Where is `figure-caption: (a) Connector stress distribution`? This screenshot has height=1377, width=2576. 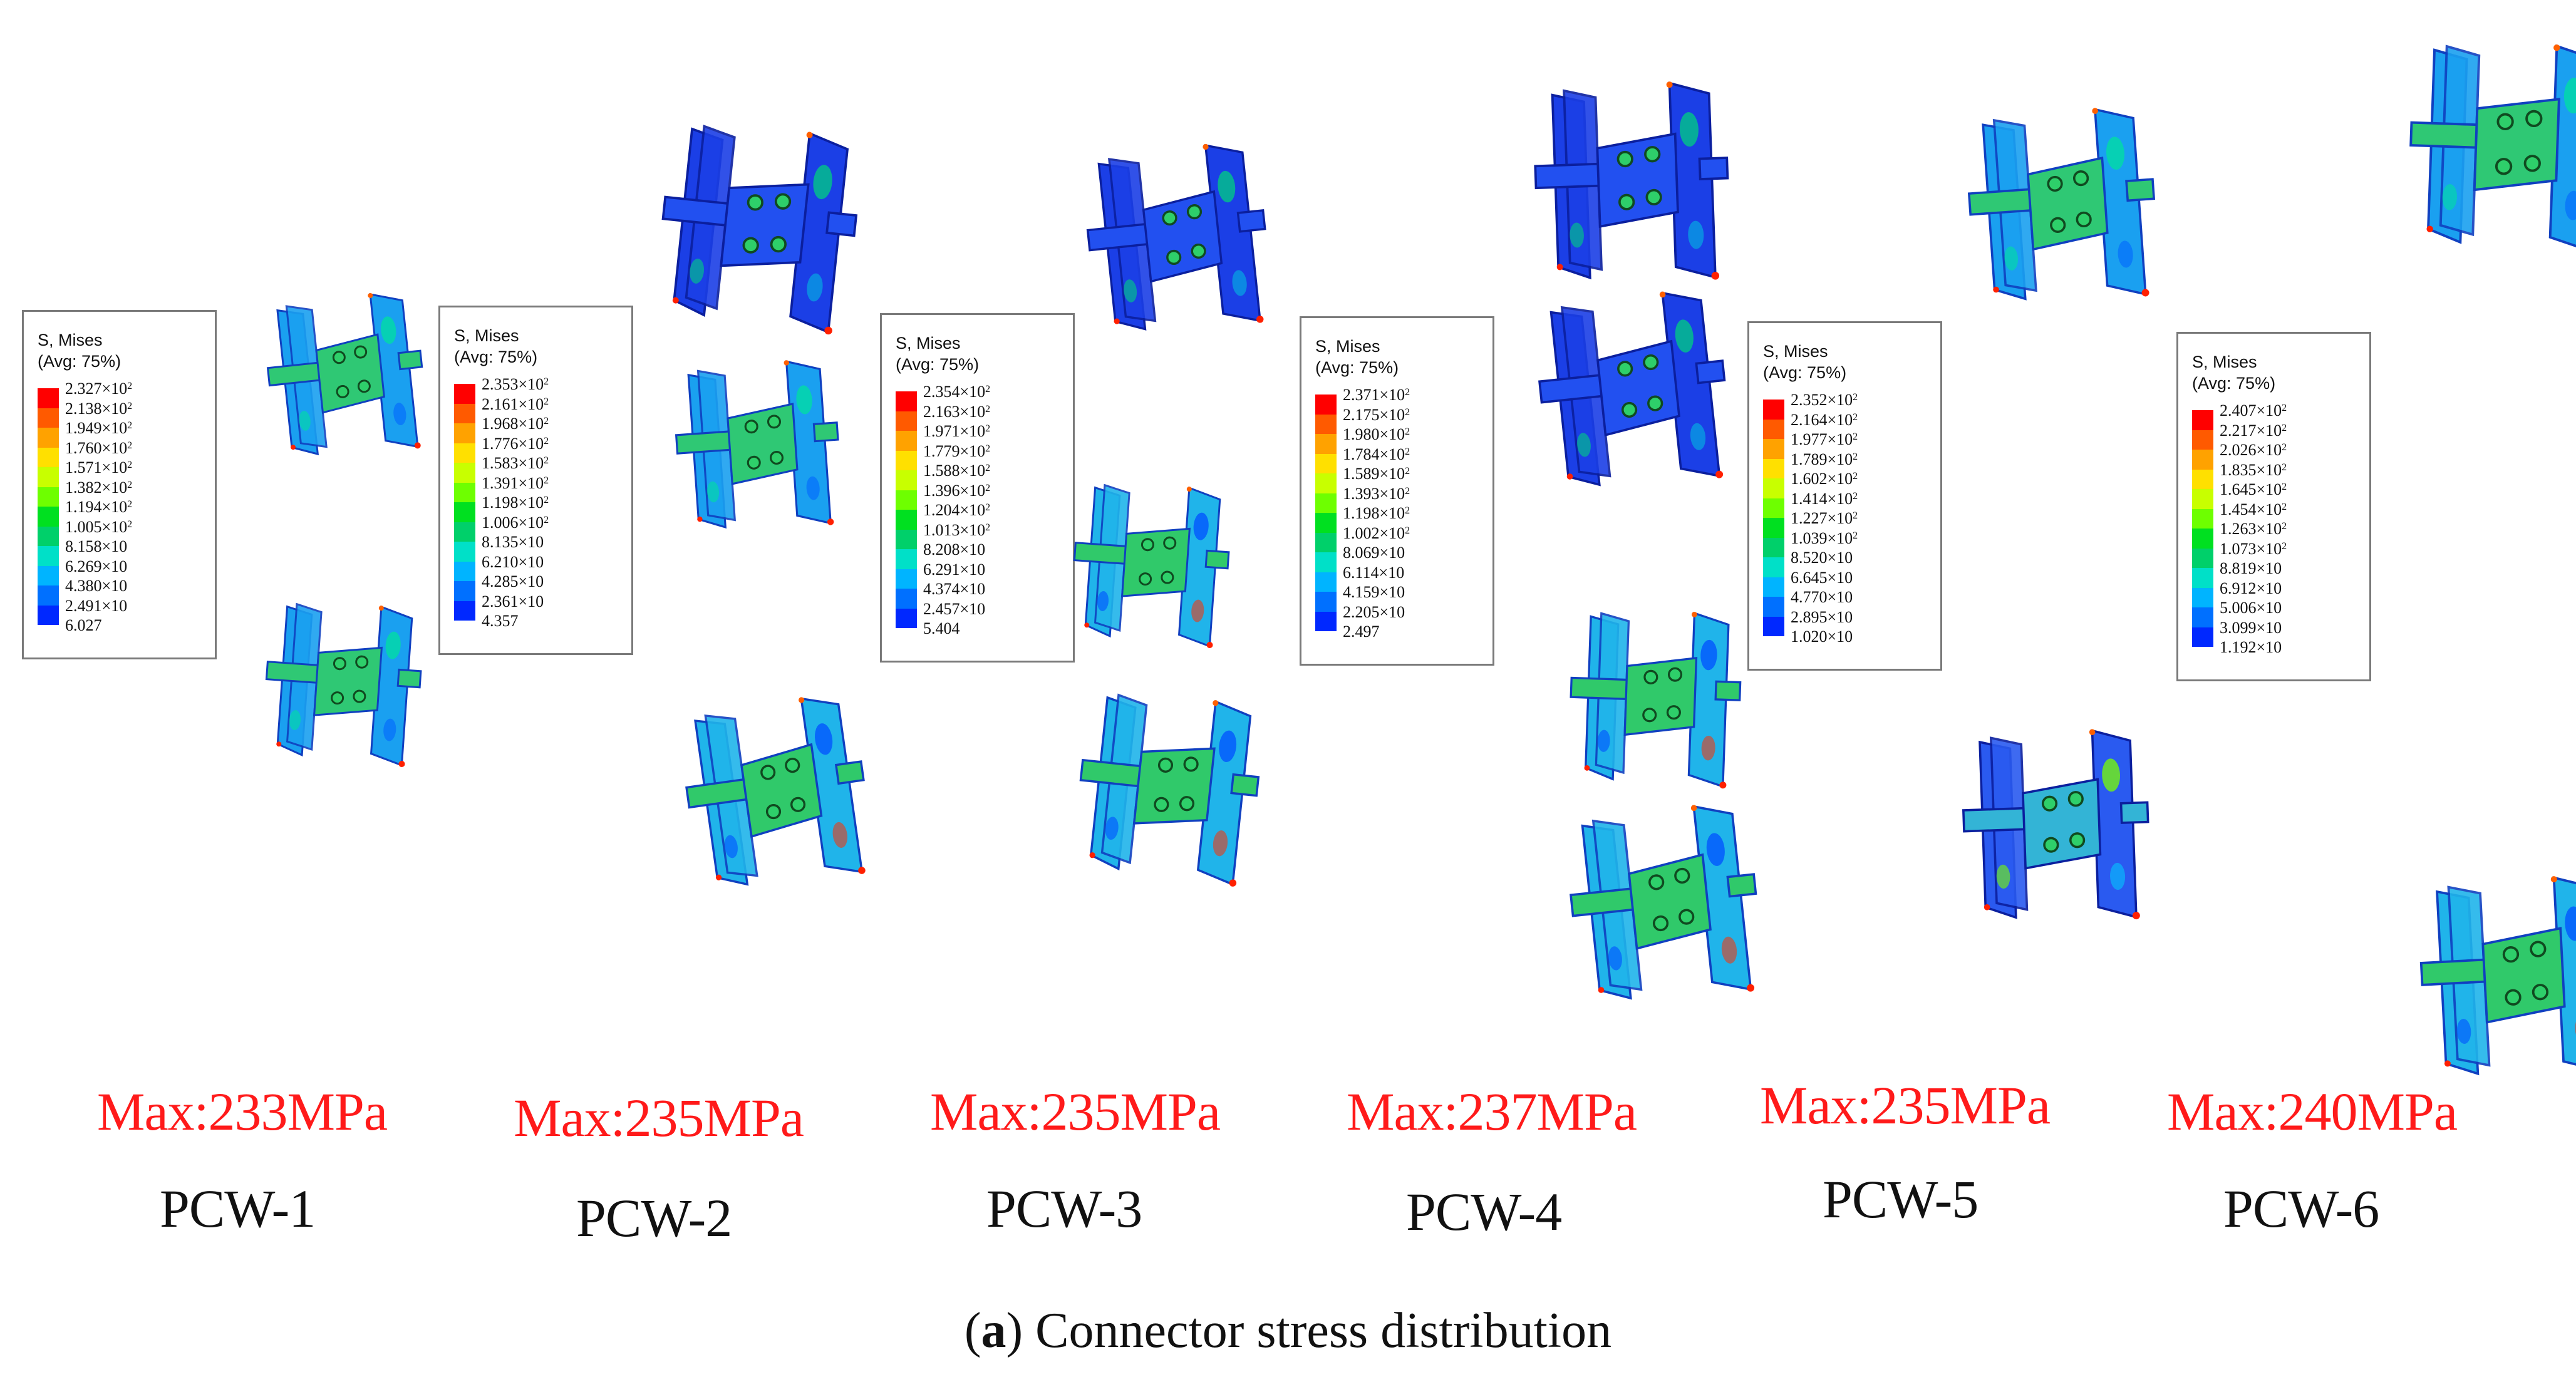
figure-caption: (a) Connector stress distribution is located at coordinates (1288, 1330).